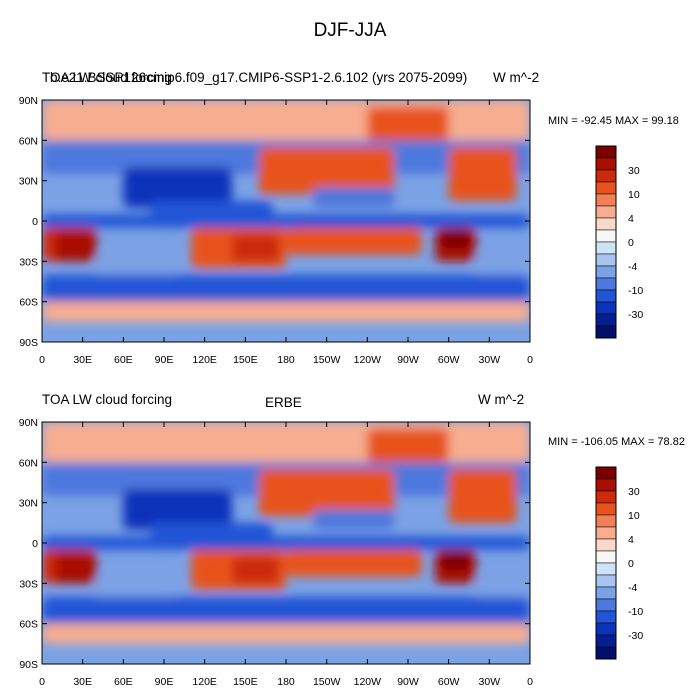  What do you see at coordinates (516, 77) in the screenshot?
I see `panel1-units: W m^-2` at bounding box center [516, 77].